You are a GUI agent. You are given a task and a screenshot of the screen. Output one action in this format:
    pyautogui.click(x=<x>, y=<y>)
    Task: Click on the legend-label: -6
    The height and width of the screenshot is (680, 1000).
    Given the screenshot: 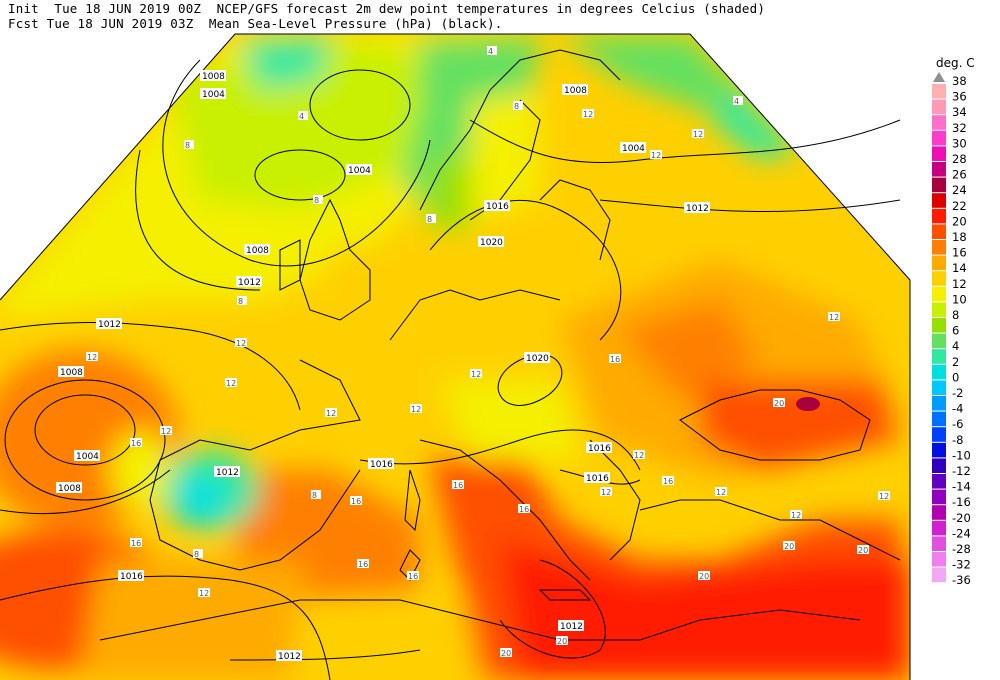 What is the action you would take?
    pyautogui.click(x=957, y=424)
    